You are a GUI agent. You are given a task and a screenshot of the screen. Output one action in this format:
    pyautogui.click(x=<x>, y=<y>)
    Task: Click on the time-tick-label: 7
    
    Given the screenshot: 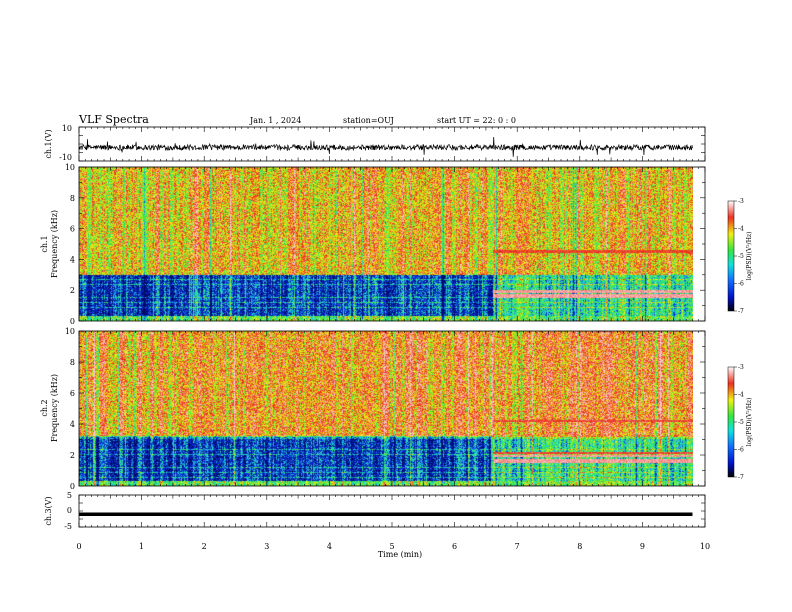 What is the action you would take?
    pyautogui.click(x=517, y=546)
    